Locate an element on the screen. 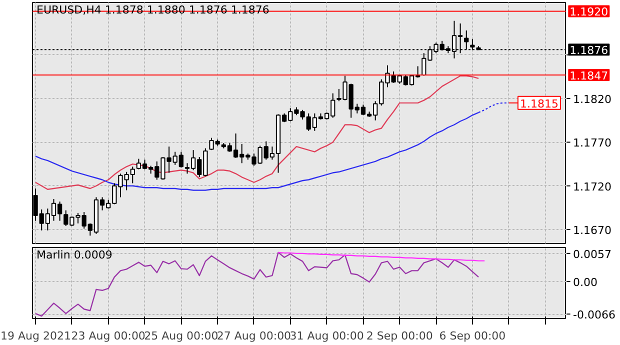  y-tick-label: 1.1720 is located at coordinates (592, 187).